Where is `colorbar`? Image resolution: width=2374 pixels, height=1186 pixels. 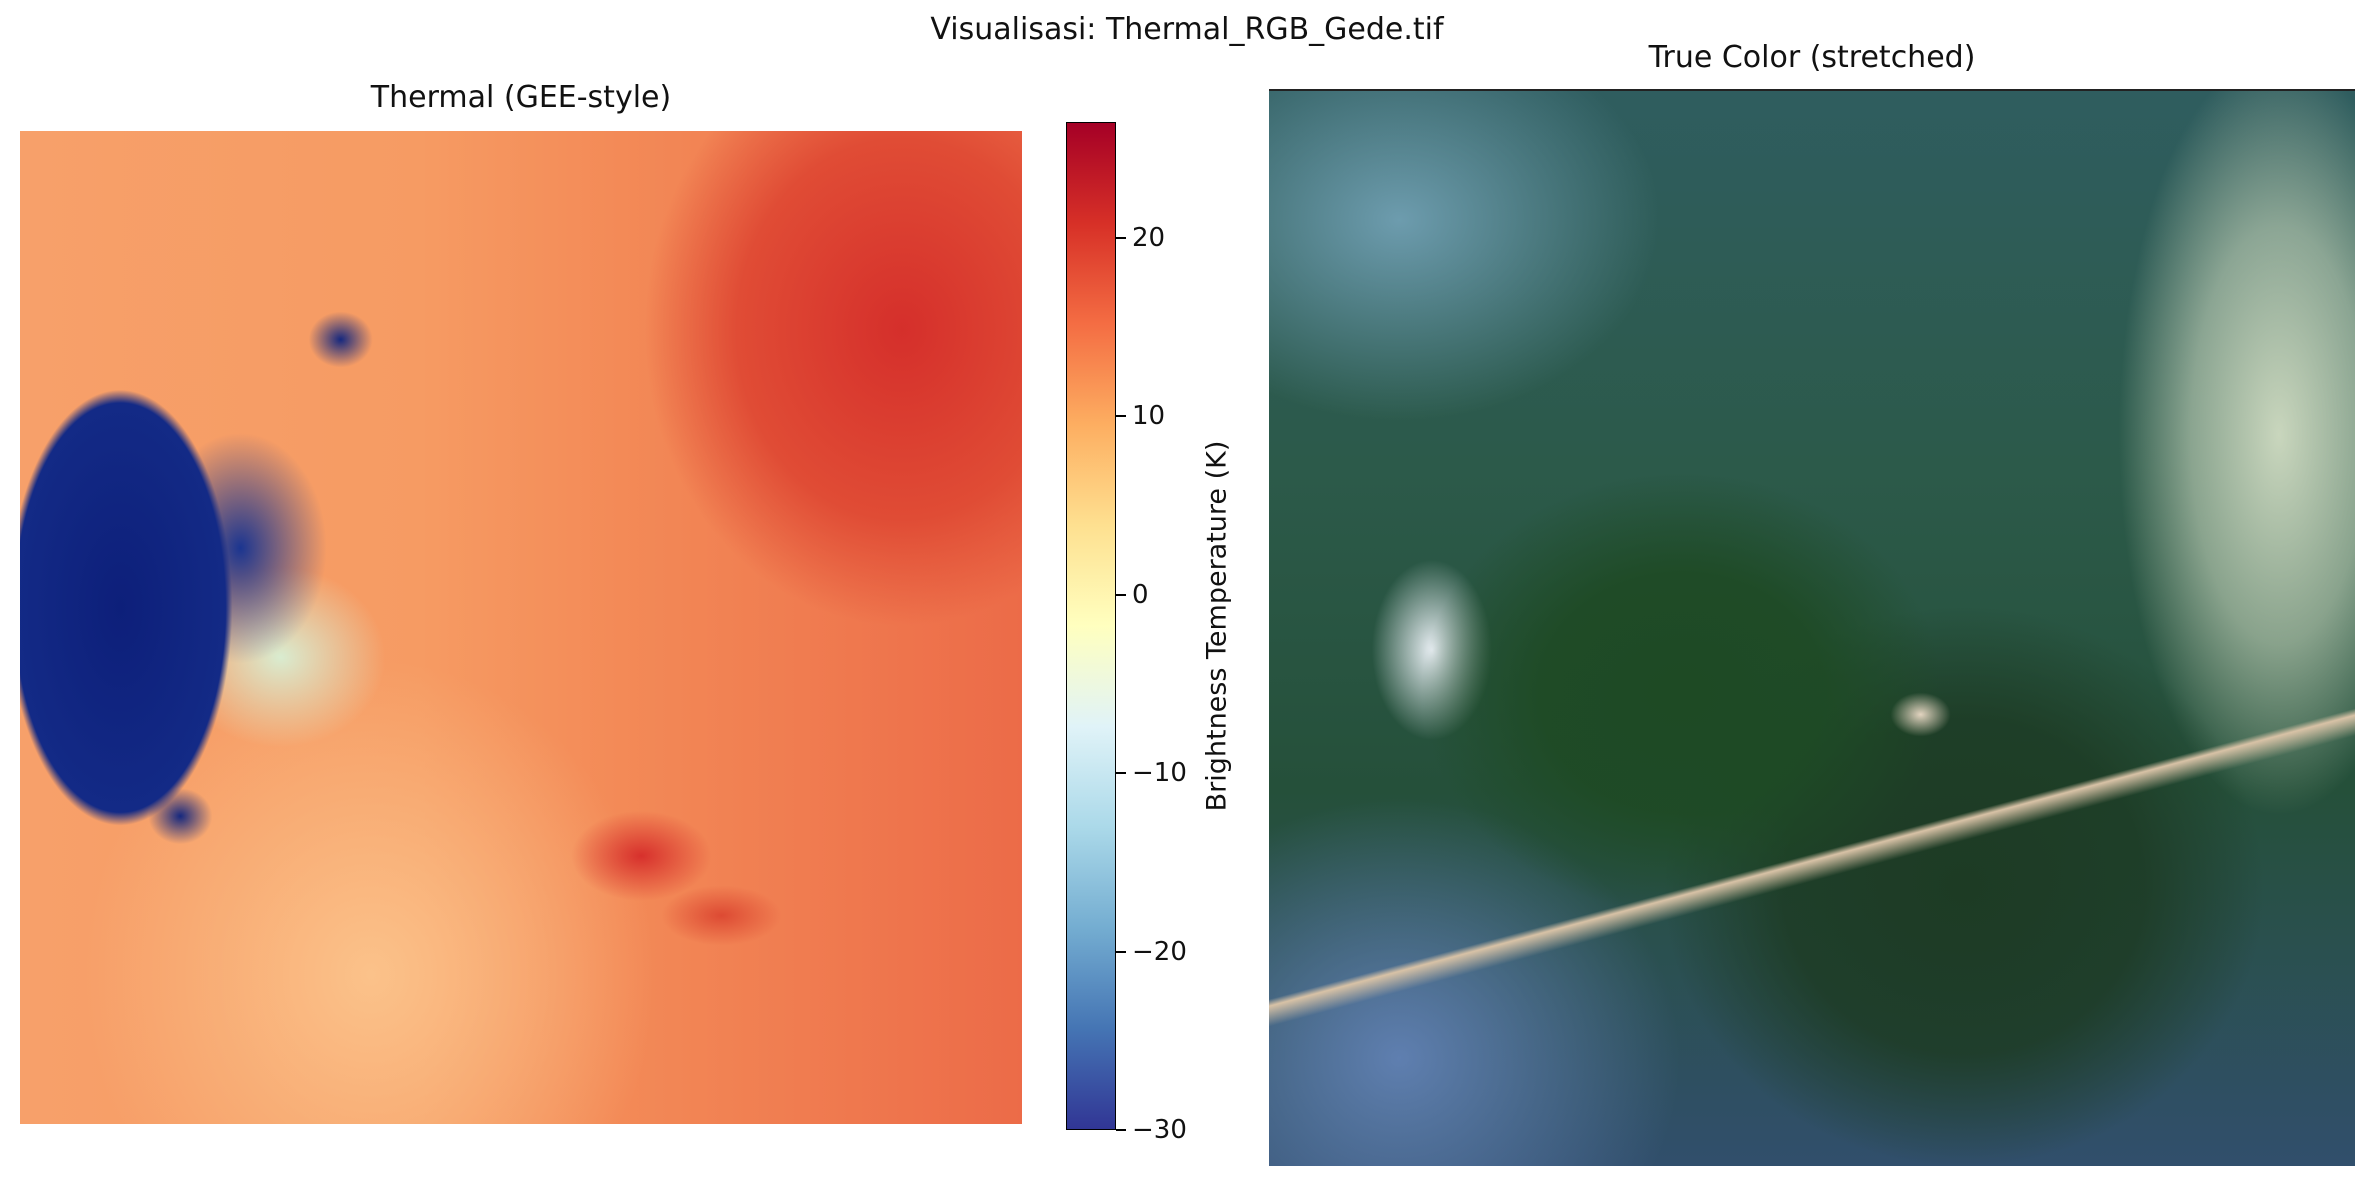
colorbar is located at coordinates (1091, 626).